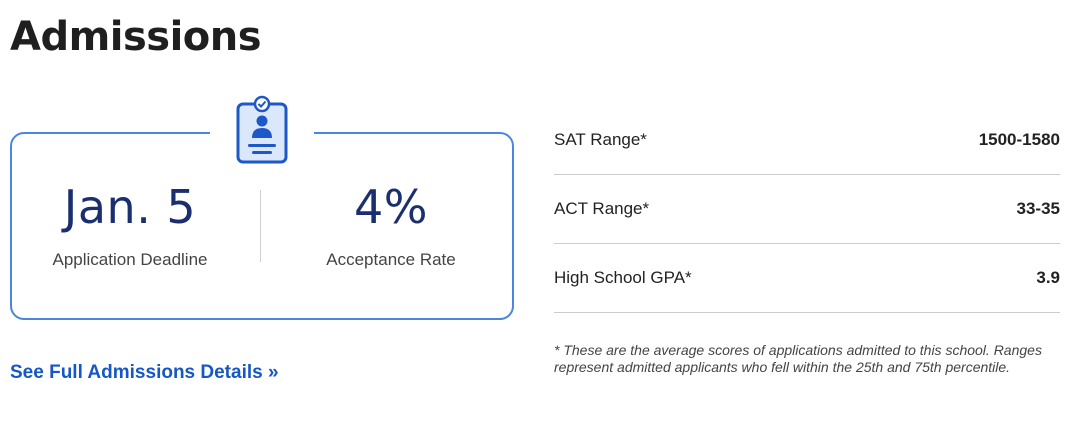 The image size is (1080, 422). I want to click on acceptance-rate-label: Acceptance Rate, so click(391, 259).